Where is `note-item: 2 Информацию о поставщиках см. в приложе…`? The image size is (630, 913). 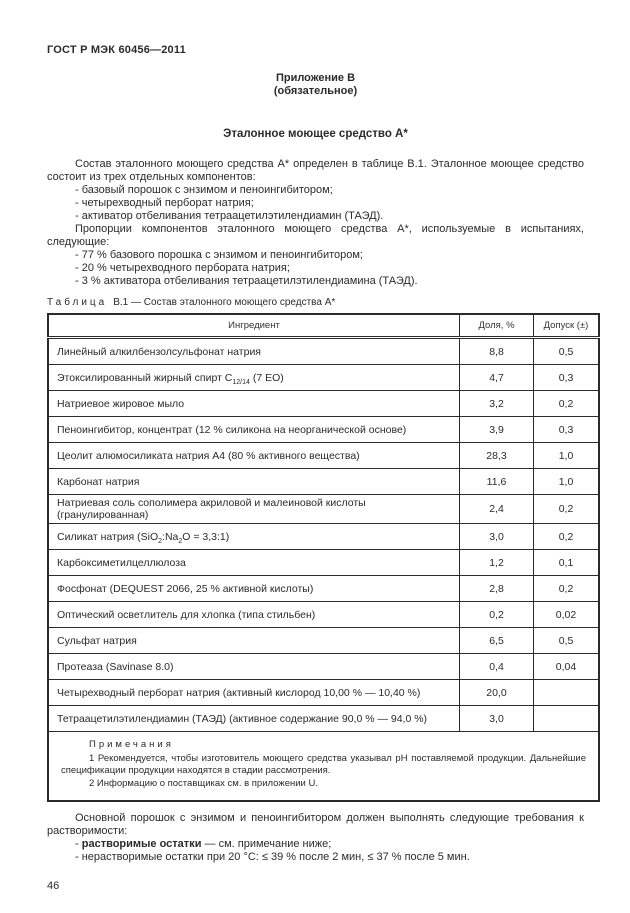
note-item: 2 Информацию о поставщиках см. в приложе… is located at coordinates (203, 783).